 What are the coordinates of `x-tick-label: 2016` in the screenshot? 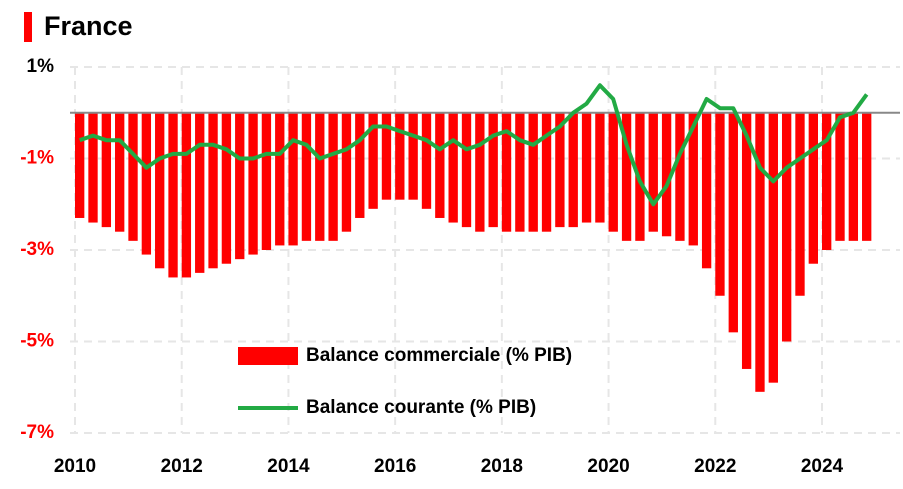 It's located at (395, 466).